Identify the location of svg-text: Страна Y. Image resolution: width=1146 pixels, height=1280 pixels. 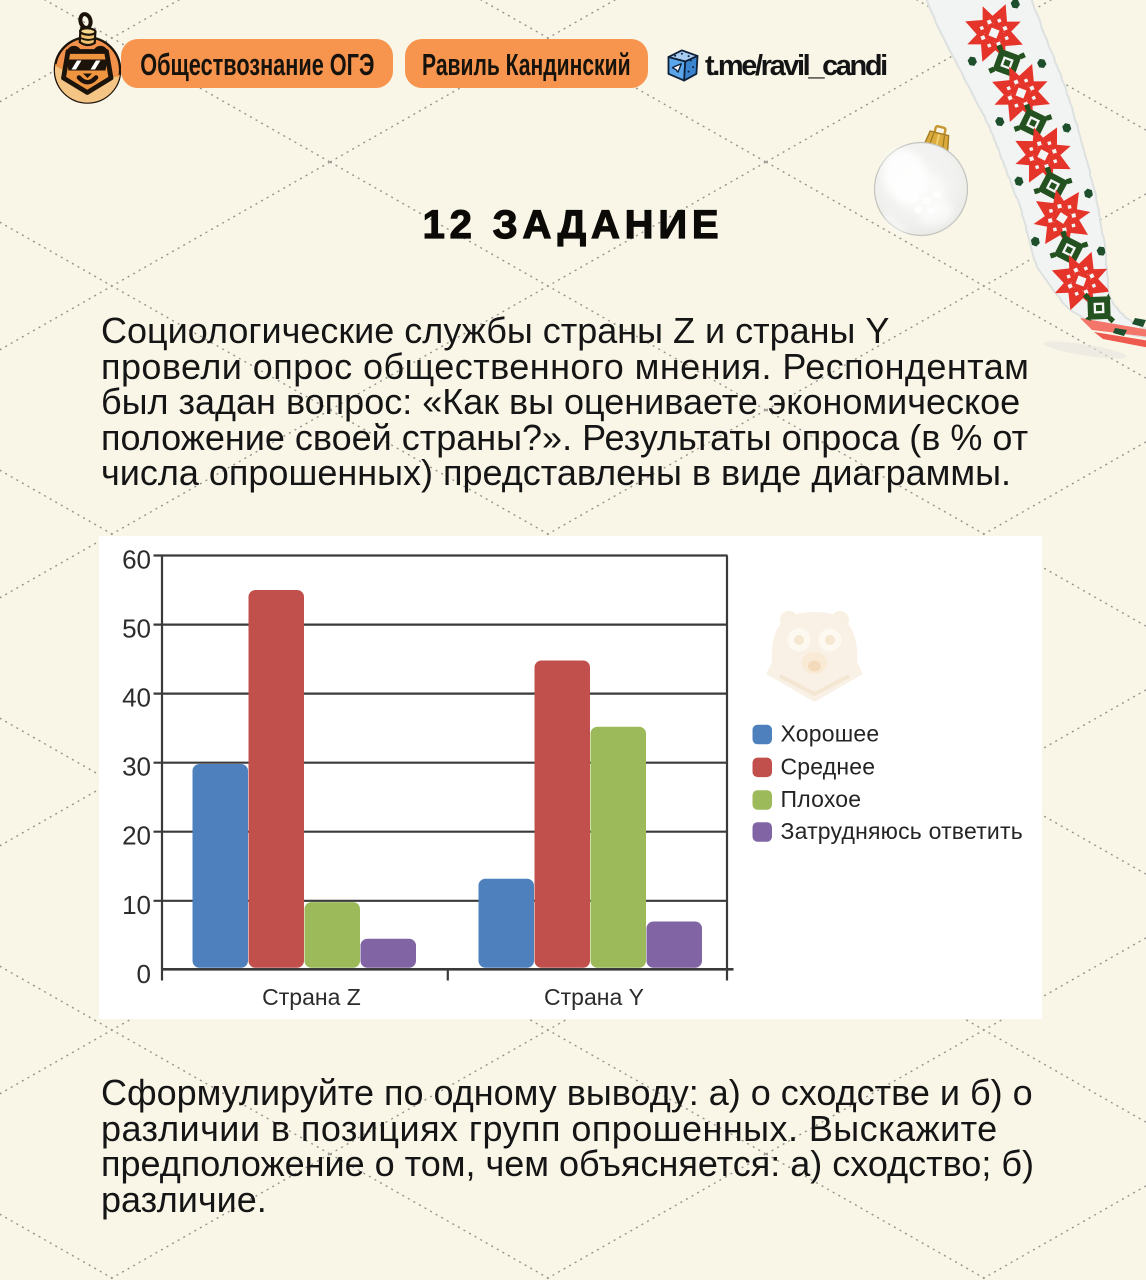
(594, 997).